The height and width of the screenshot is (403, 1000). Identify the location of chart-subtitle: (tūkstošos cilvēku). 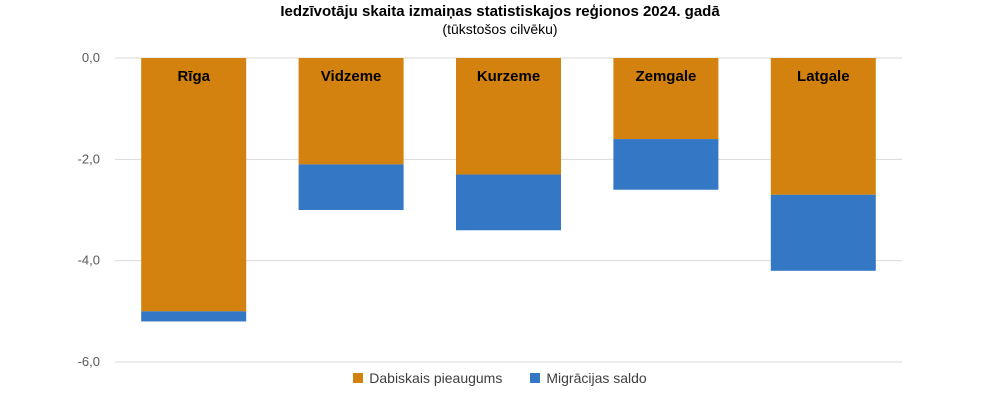
(500, 29).